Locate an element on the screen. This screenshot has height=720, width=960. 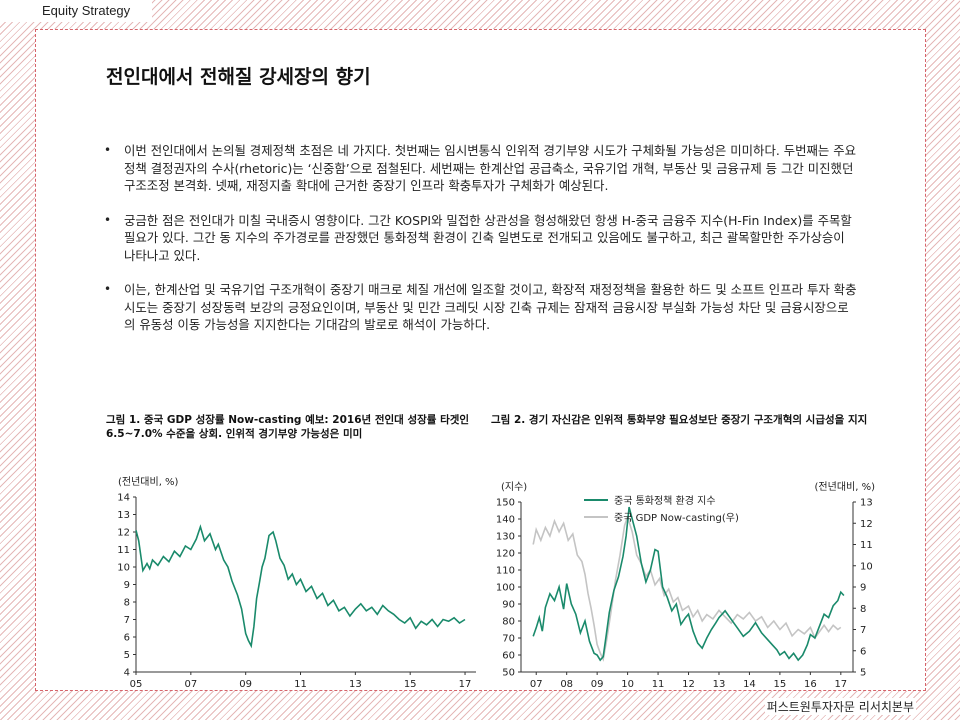
y-tick-label: 14 is located at coordinates (123, 498).